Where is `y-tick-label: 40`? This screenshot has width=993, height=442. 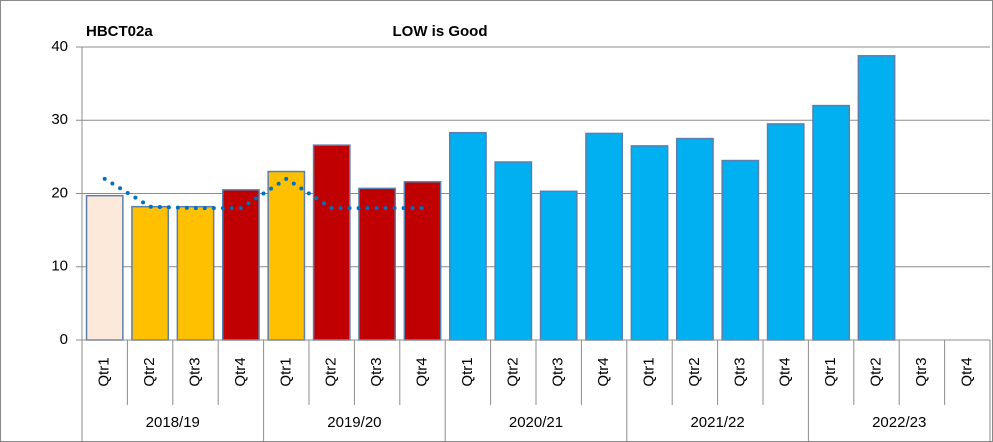 y-tick-label: 40 is located at coordinates (59, 46).